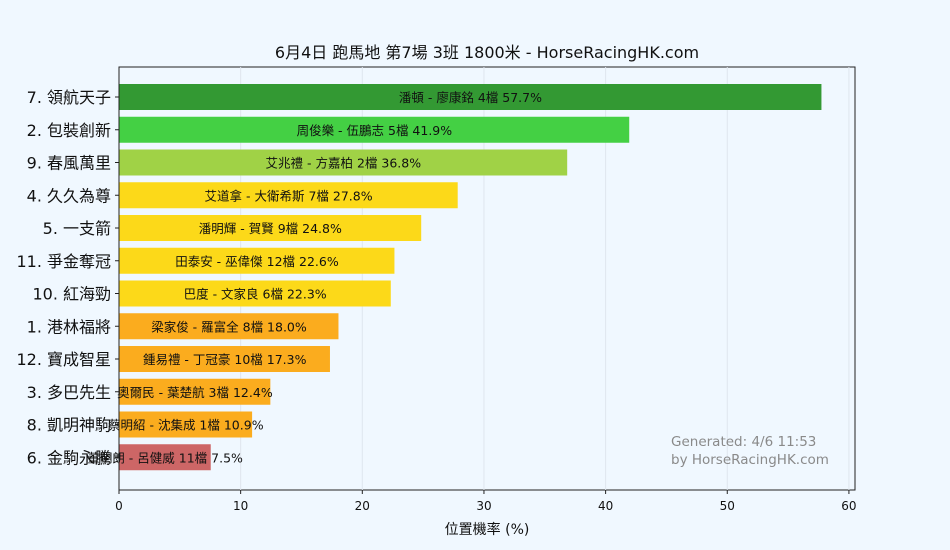 The image size is (950, 550). What do you see at coordinates (69, 326) in the screenshot?
I see `y-tick-label: 1. 港林福將` at bounding box center [69, 326].